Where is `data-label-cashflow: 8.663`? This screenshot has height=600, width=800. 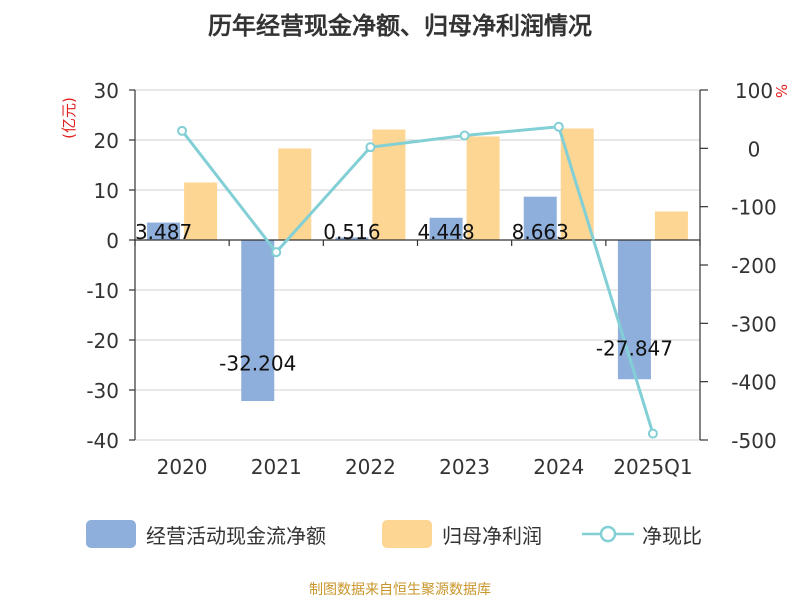
data-label-cashflow: 8.663 is located at coordinates (540, 232).